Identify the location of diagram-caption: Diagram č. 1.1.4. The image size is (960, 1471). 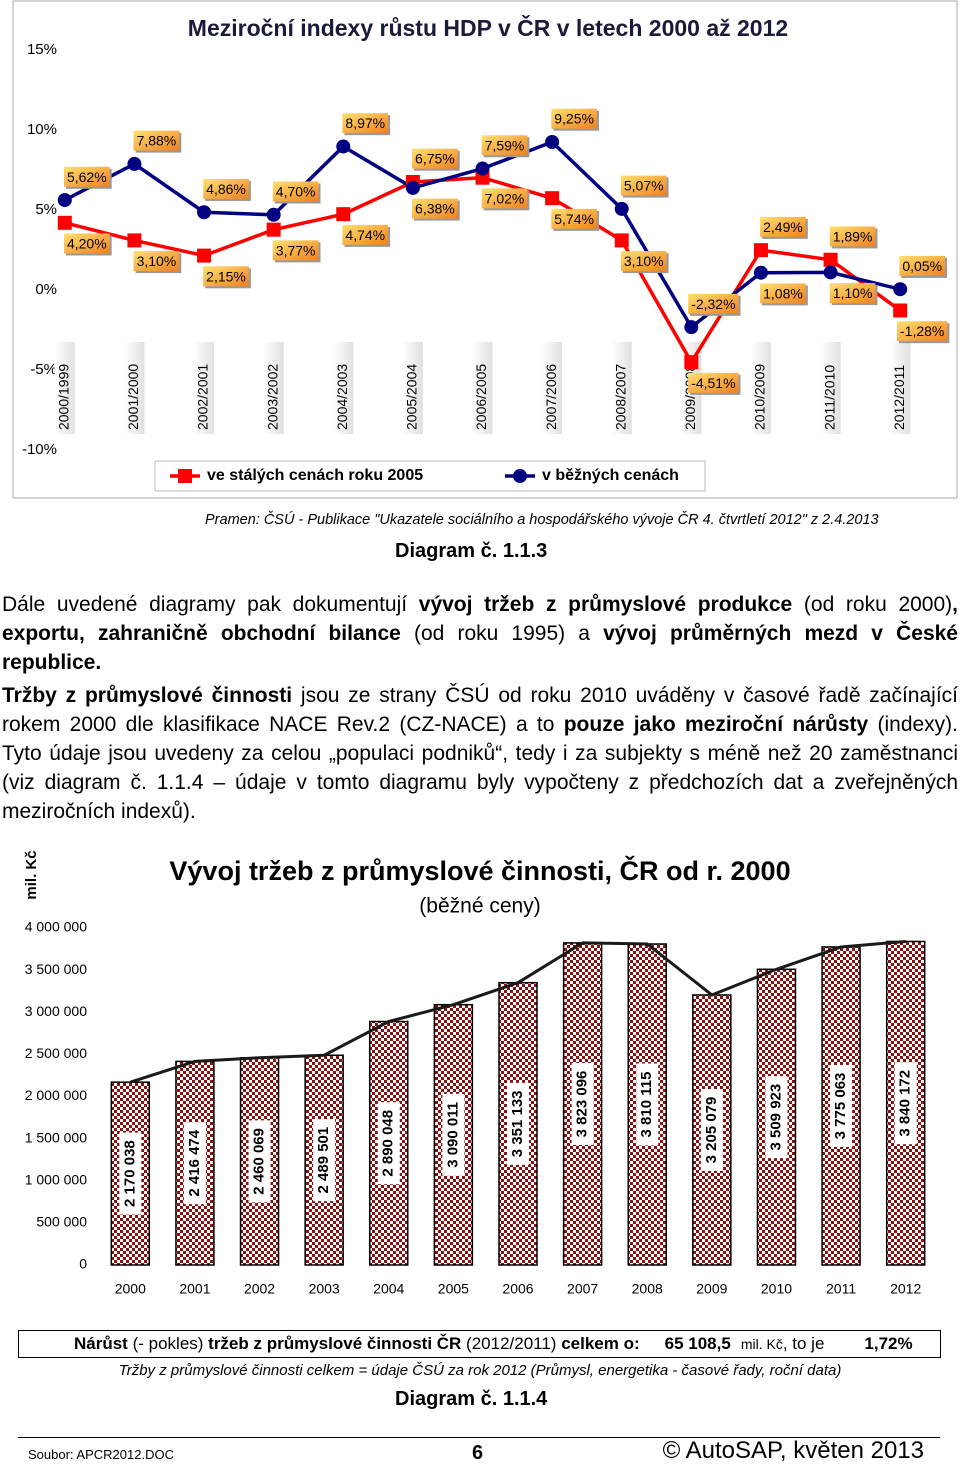
(471, 1399).